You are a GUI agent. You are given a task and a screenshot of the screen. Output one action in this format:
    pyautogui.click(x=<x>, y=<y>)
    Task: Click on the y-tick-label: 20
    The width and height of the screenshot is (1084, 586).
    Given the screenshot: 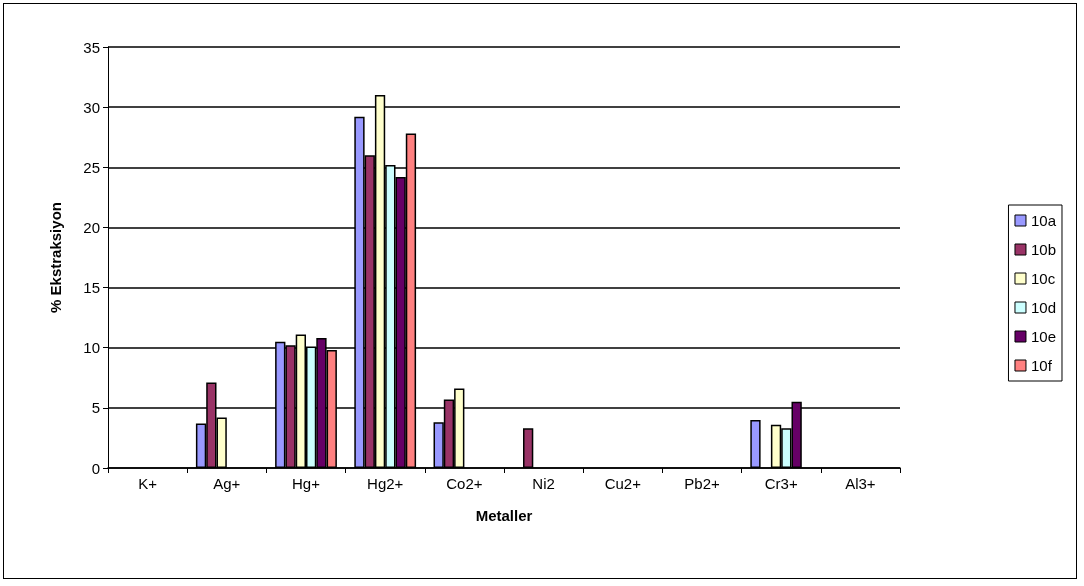 What is the action you would take?
    pyautogui.click(x=91, y=227)
    